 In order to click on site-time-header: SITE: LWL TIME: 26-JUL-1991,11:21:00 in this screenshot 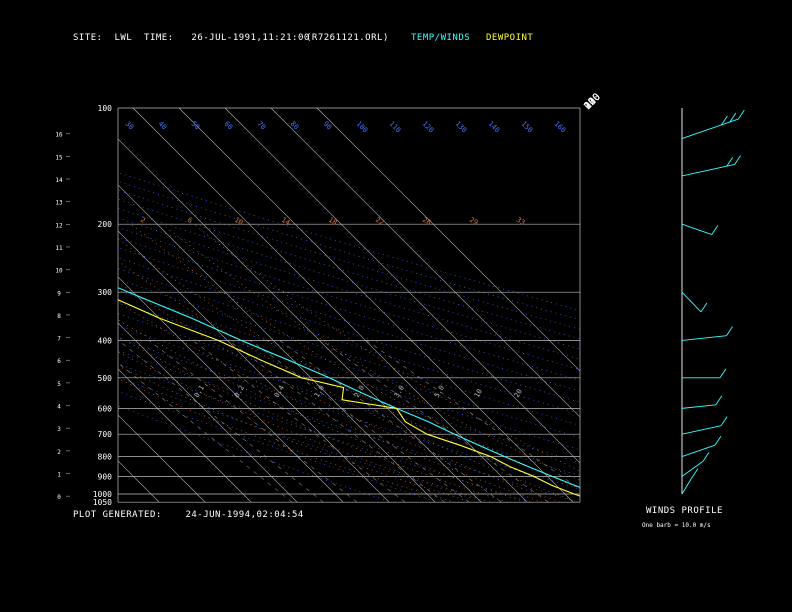, I will do `click(191, 38)`.